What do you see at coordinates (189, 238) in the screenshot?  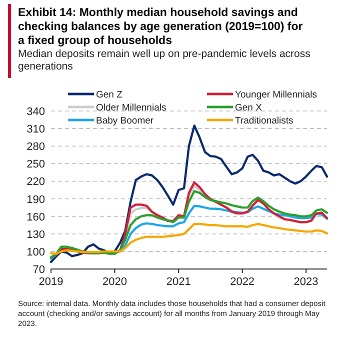 I see `line-series` at bounding box center [189, 238].